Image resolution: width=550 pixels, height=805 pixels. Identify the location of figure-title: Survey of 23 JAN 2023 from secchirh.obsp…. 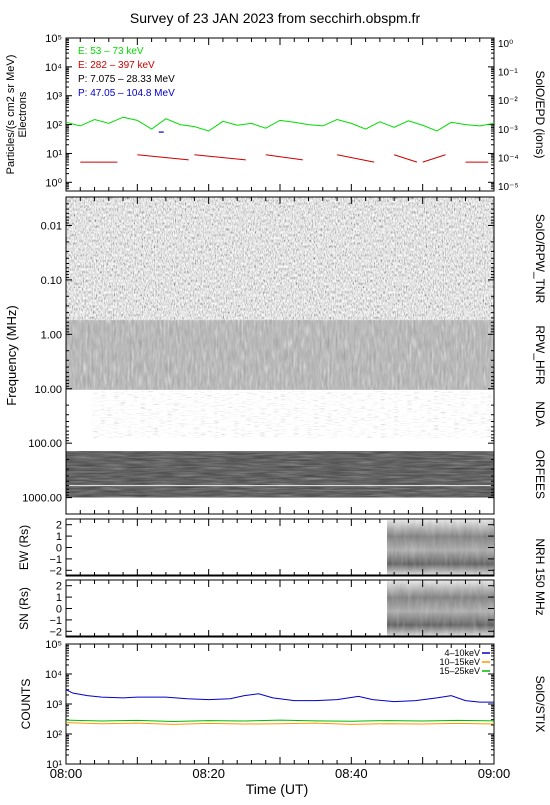
(275, 18).